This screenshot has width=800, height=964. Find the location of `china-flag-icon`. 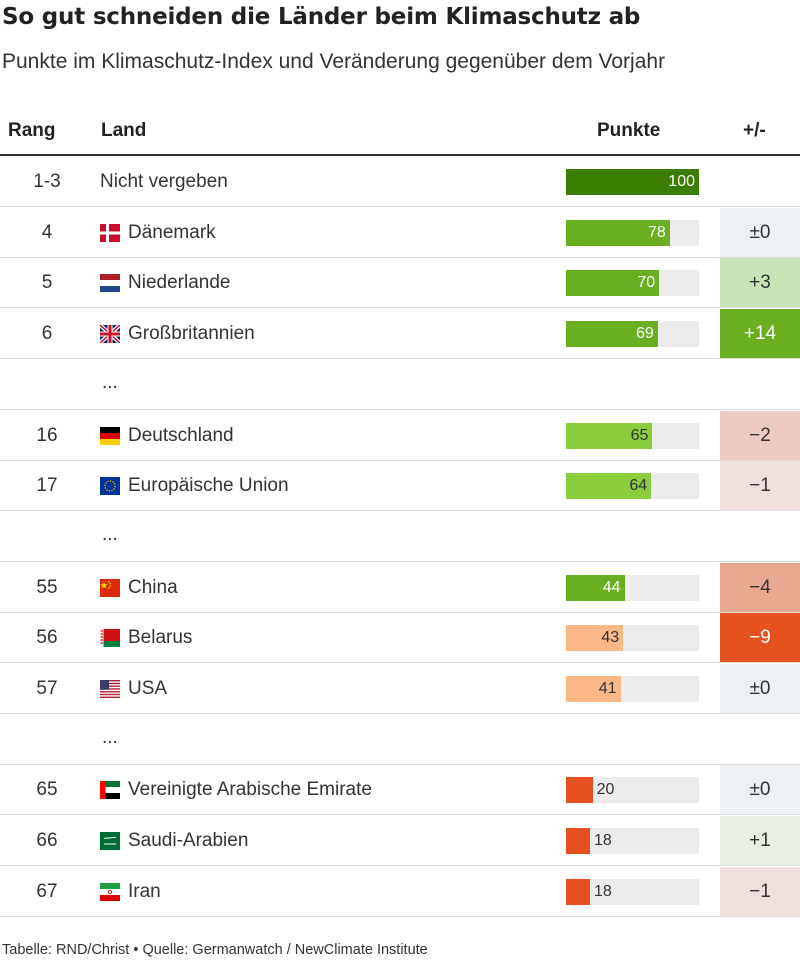

china-flag-icon is located at coordinates (110, 587).